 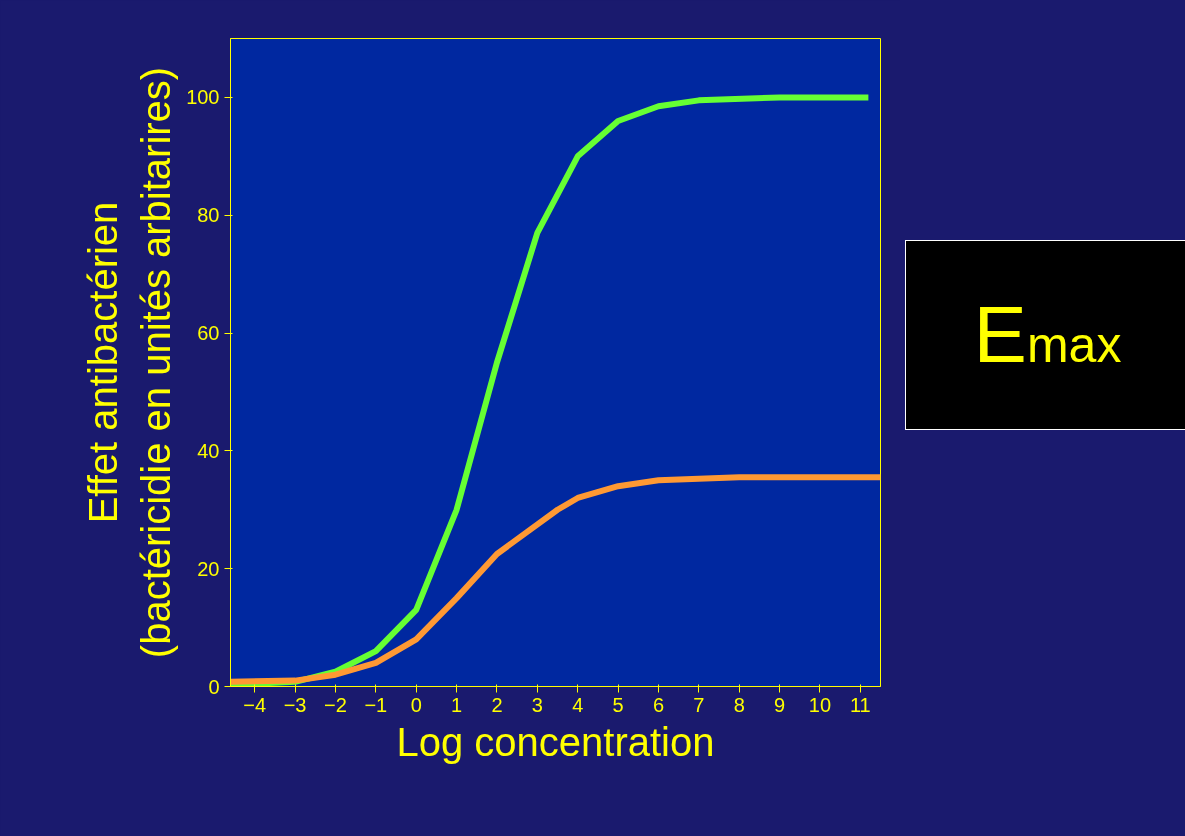 What do you see at coordinates (860, 704) in the screenshot?
I see `x-tick-label: 11` at bounding box center [860, 704].